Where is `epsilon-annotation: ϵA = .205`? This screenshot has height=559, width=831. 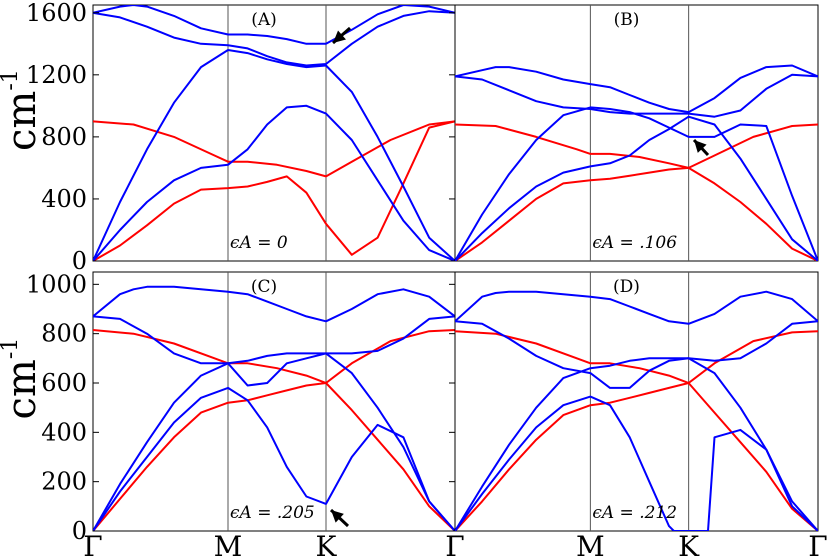 epsilon-annotation: ϵA = .205 is located at coordinates (272, 513).